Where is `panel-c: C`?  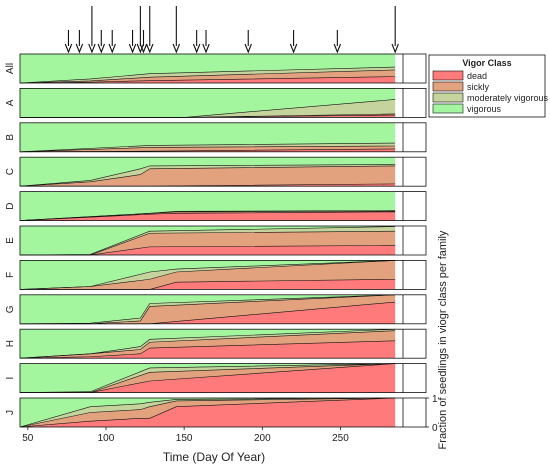 panel-c: C is located at coordinates (216, 171).